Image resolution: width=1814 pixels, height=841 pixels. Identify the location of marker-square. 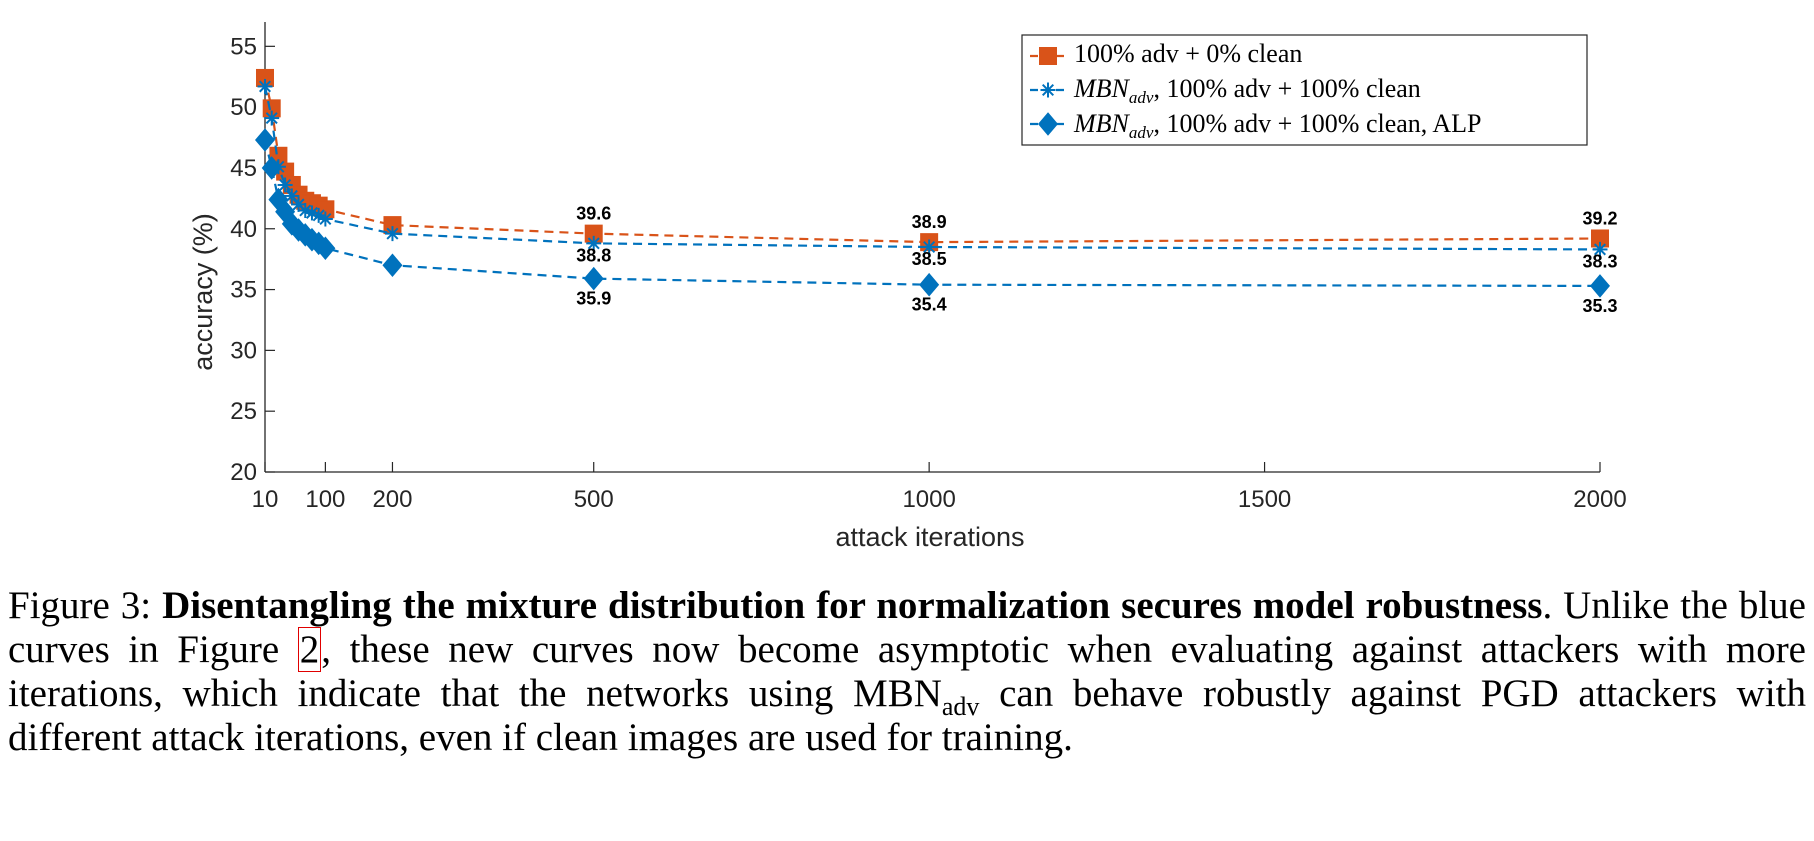
(1048, 56).